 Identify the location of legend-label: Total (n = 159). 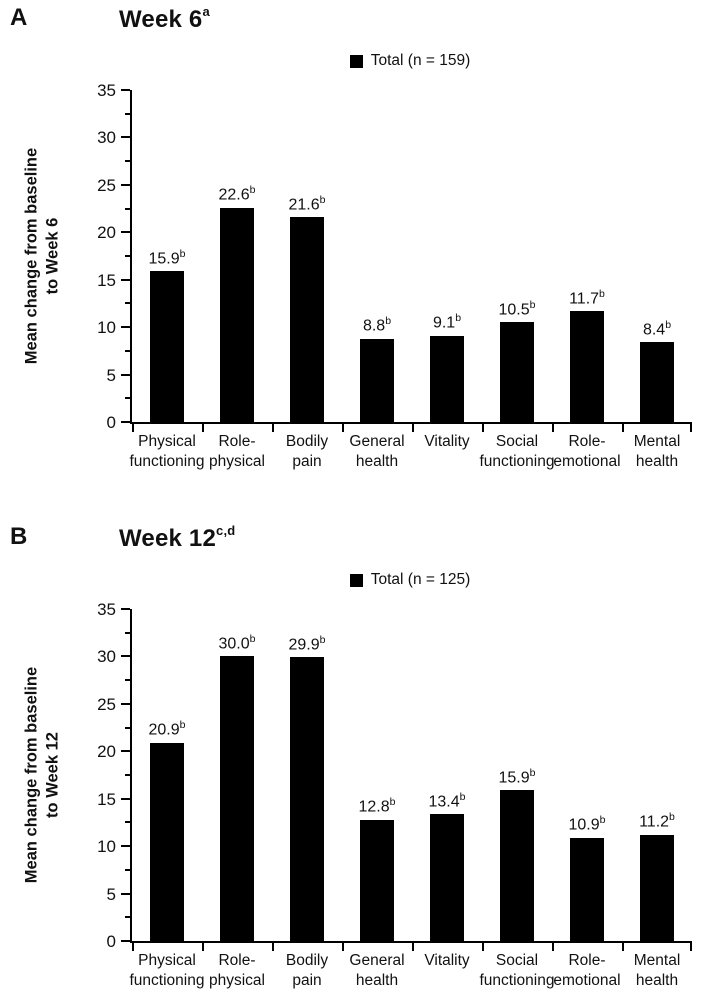
(420, 60).